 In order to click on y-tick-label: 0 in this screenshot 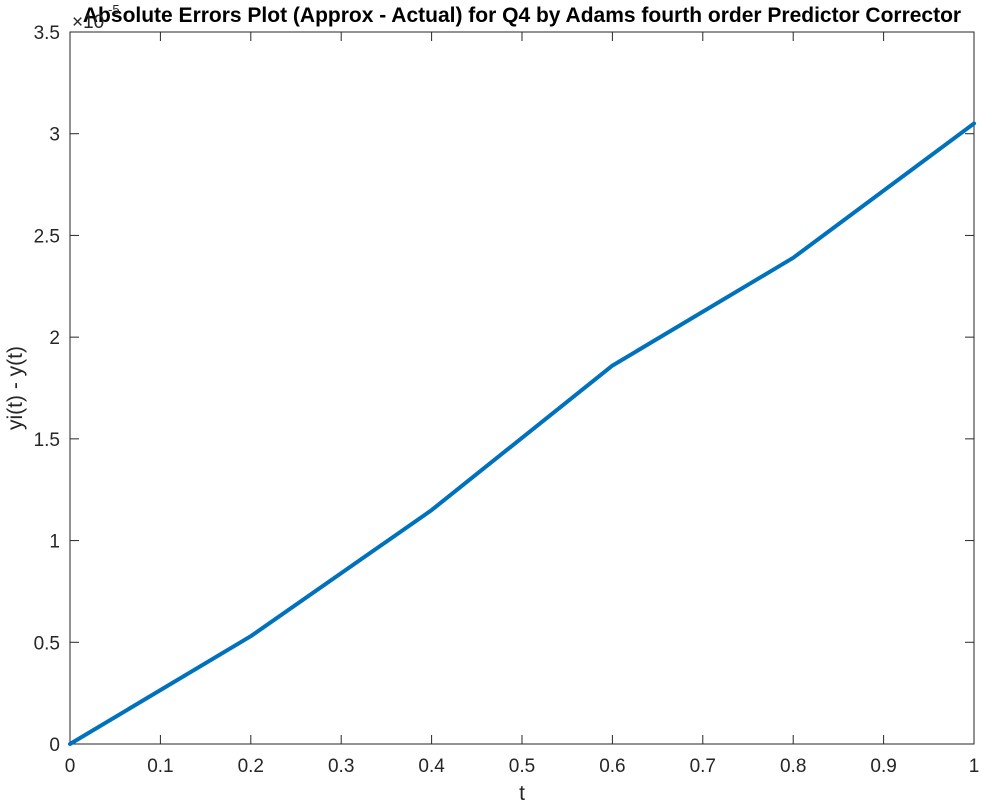, I will do `click(54, 745)`.